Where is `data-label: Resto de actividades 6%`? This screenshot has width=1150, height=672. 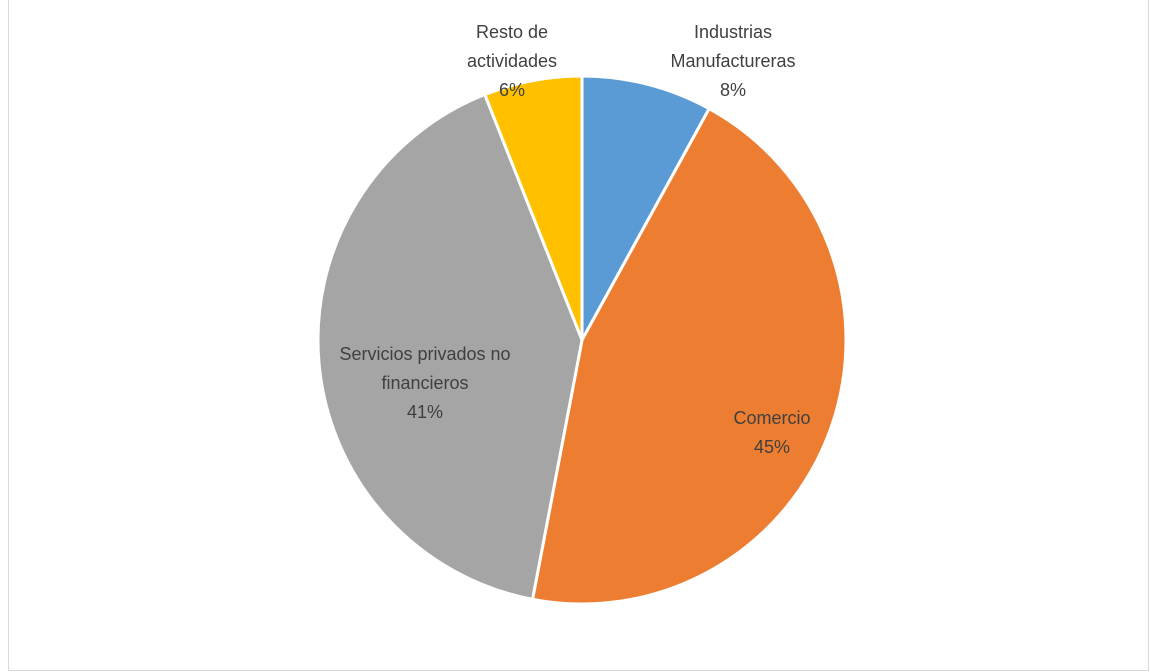 data-label: Resto de actividades 6% is located at coordinates (512, 61).